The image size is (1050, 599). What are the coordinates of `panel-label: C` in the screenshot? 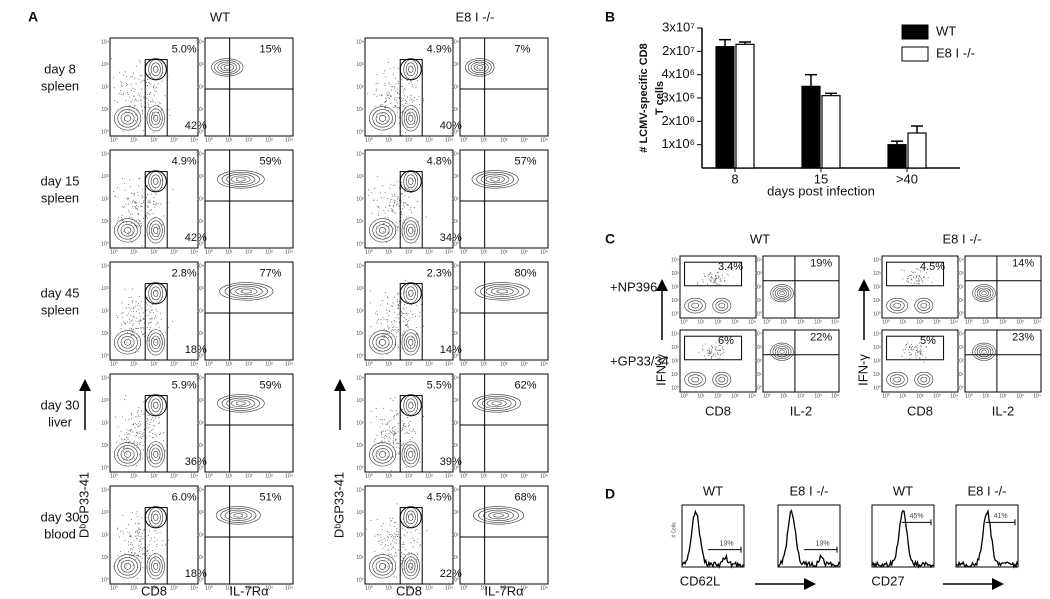 It's located at (610, 239).